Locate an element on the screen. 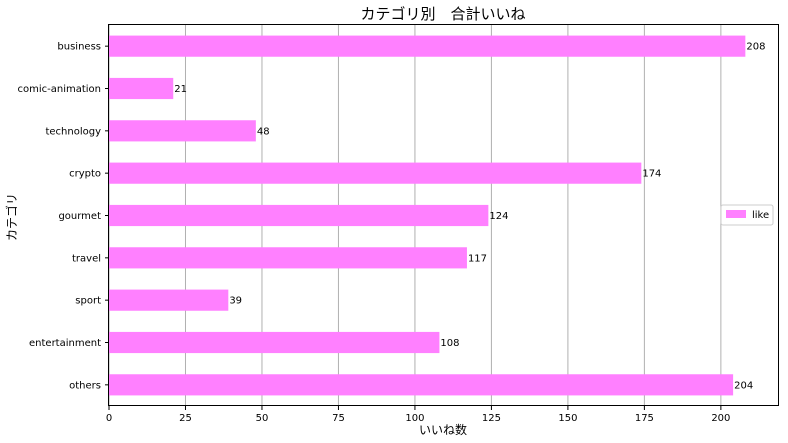 The width and height of the screenshot is (788, 443). bar-others is located at coordinates (421, 385).